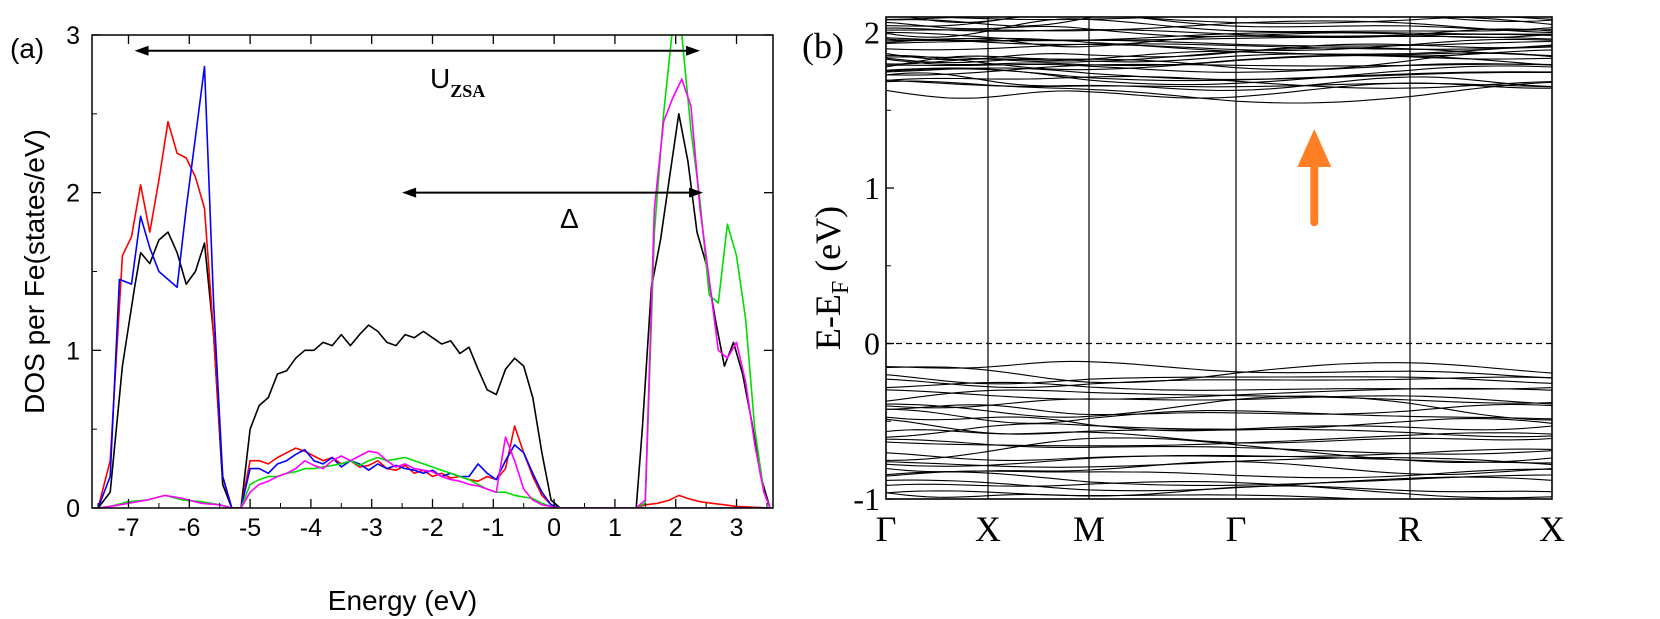 This screenshot has width=1660, height=619. Describe the element at coordinates (141, 50) in the screenshot. I see `u-zsa-arrow-head-left` at that location.